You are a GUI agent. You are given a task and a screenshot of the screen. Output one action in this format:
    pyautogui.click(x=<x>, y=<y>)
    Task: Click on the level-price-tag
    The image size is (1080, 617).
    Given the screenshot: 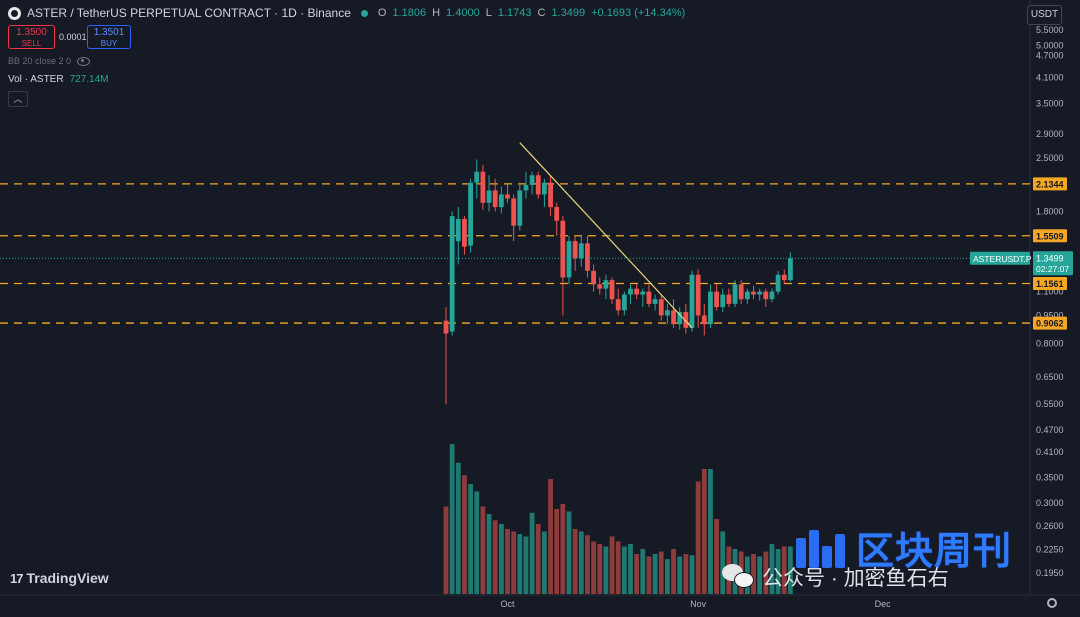 What is the action you would take?
    pyautogui.click(x=1050, y=323)
    